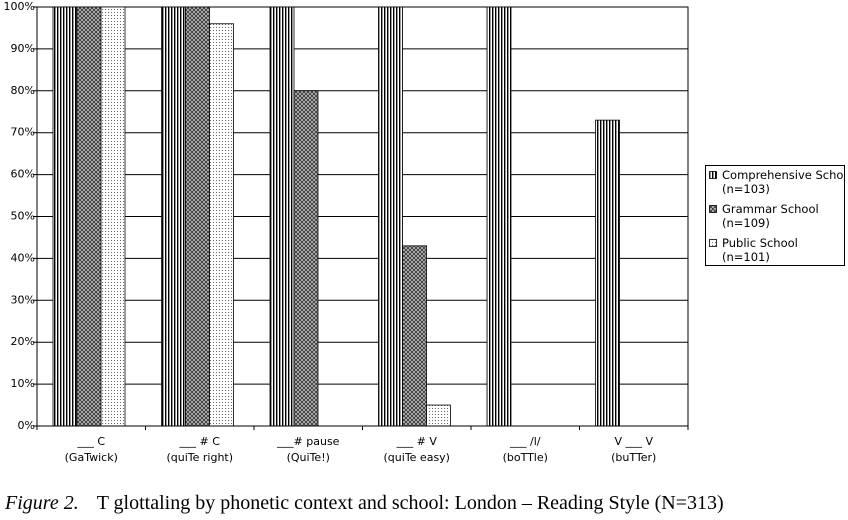  Describe the element at coordinates (91, 457) in the screenshot. I see `x-tick-label: (GaTwick)` at that location.